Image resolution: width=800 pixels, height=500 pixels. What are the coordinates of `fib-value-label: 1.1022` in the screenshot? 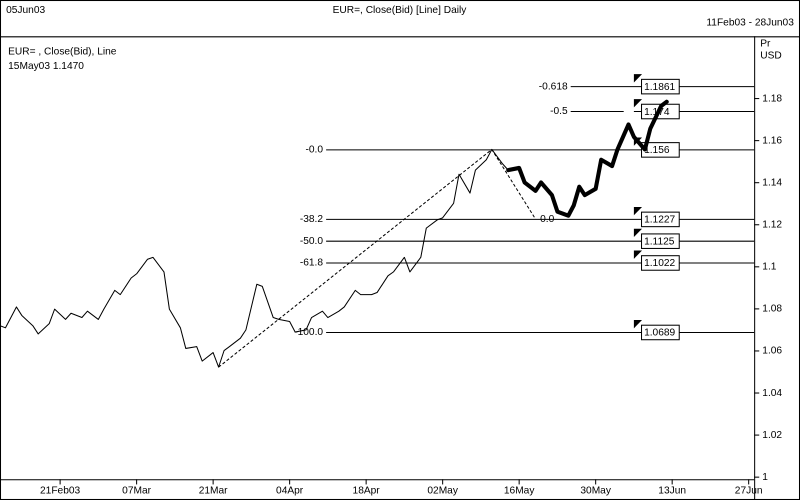 It's located at (659, 263).